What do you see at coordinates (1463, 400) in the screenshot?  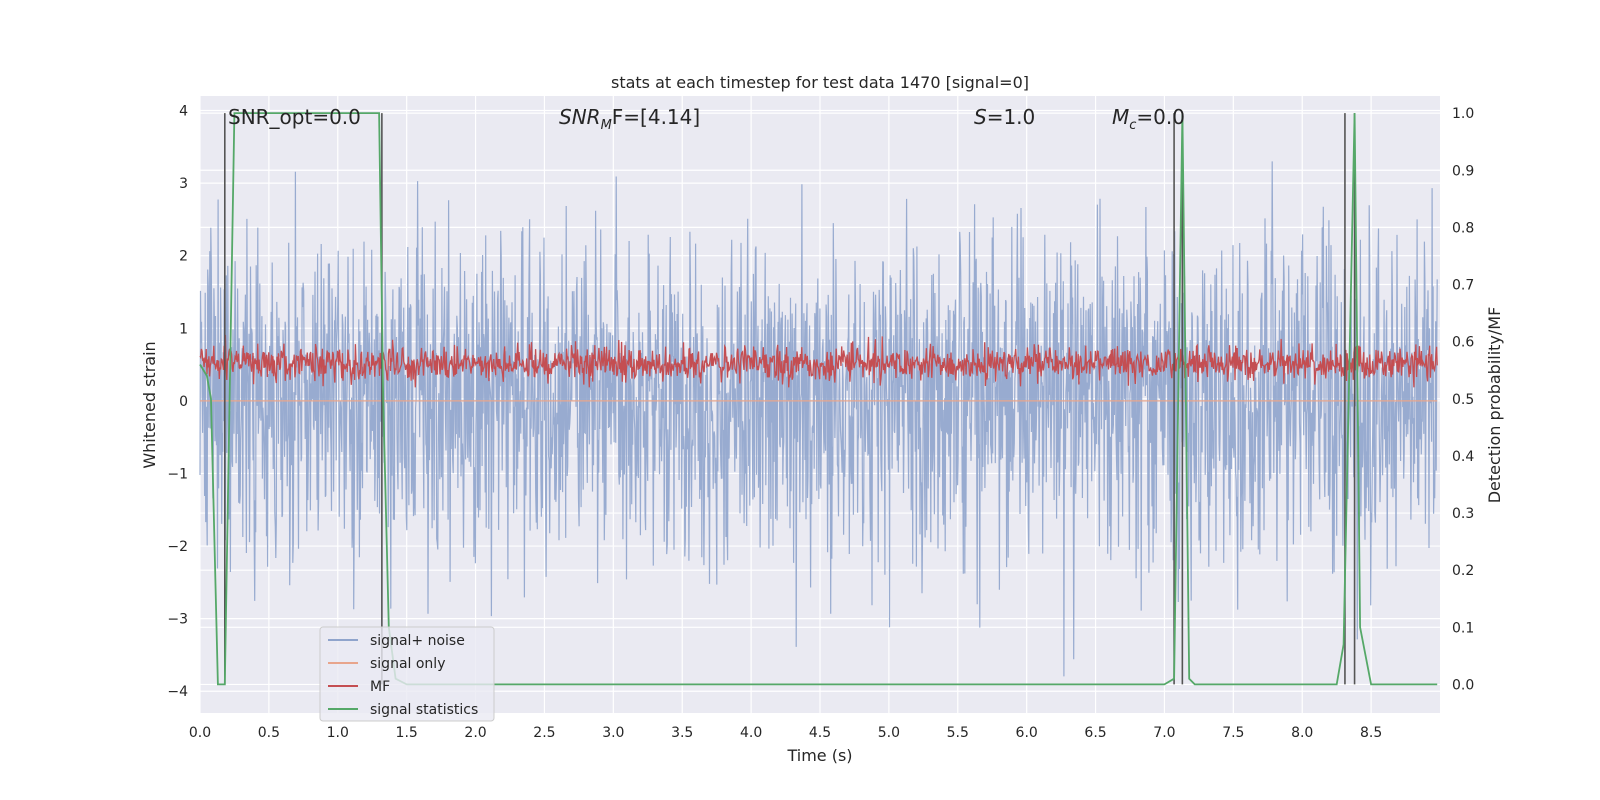 I see `y2-tick-label: 0.5` at bounding box center [1463, 400].